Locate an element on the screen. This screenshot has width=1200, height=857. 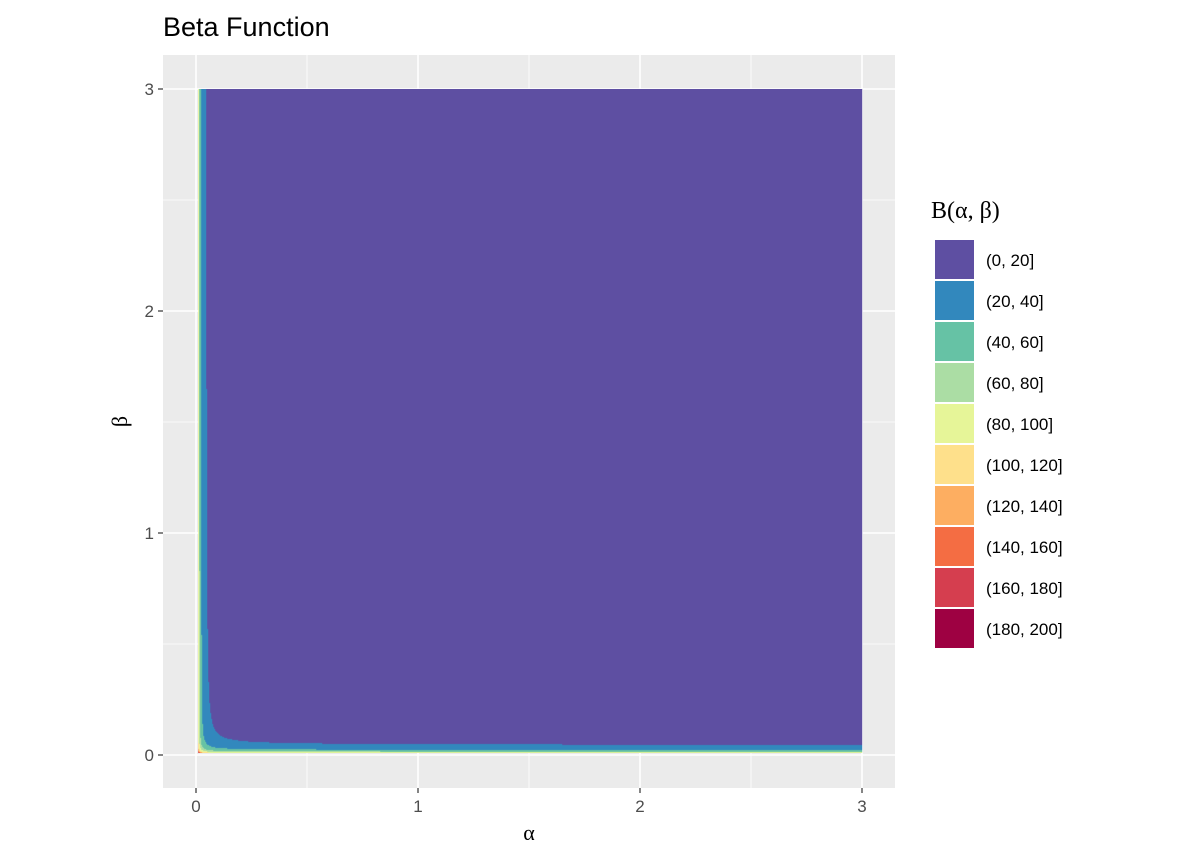
legend-label: (180, 200] is located at coordinates (1024, 629).